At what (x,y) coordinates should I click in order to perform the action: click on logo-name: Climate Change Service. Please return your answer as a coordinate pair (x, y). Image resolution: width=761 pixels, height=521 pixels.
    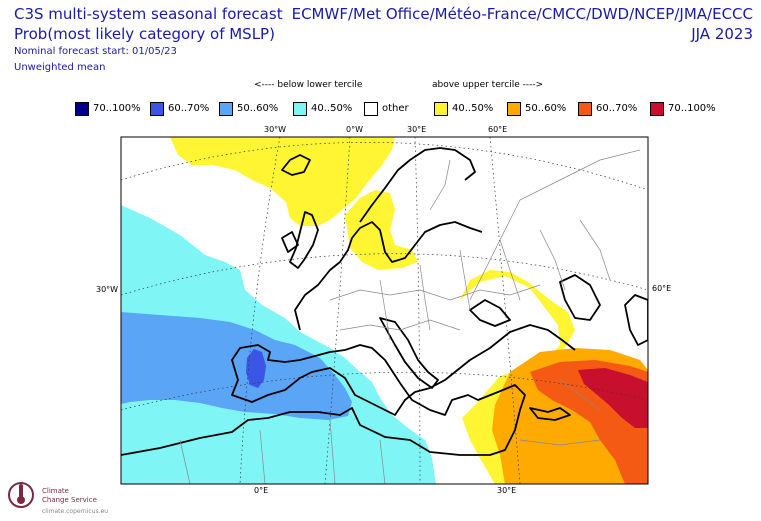
    Looking at the image, I should click on (69, 495).